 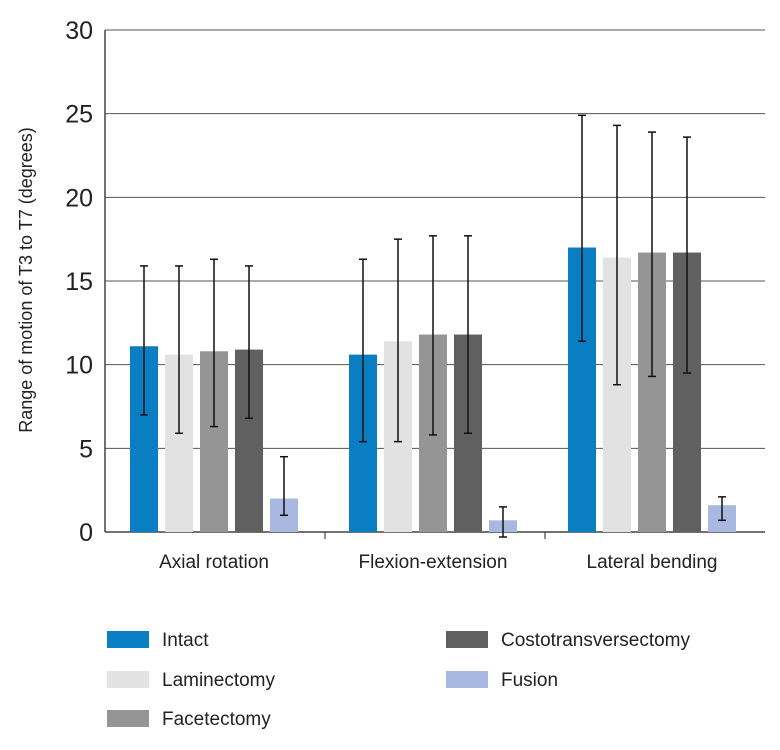 What do you see at coordinates (185, 640) in the screenshot?
I see `legend-label: Intact` at bounding box center [185, 640].